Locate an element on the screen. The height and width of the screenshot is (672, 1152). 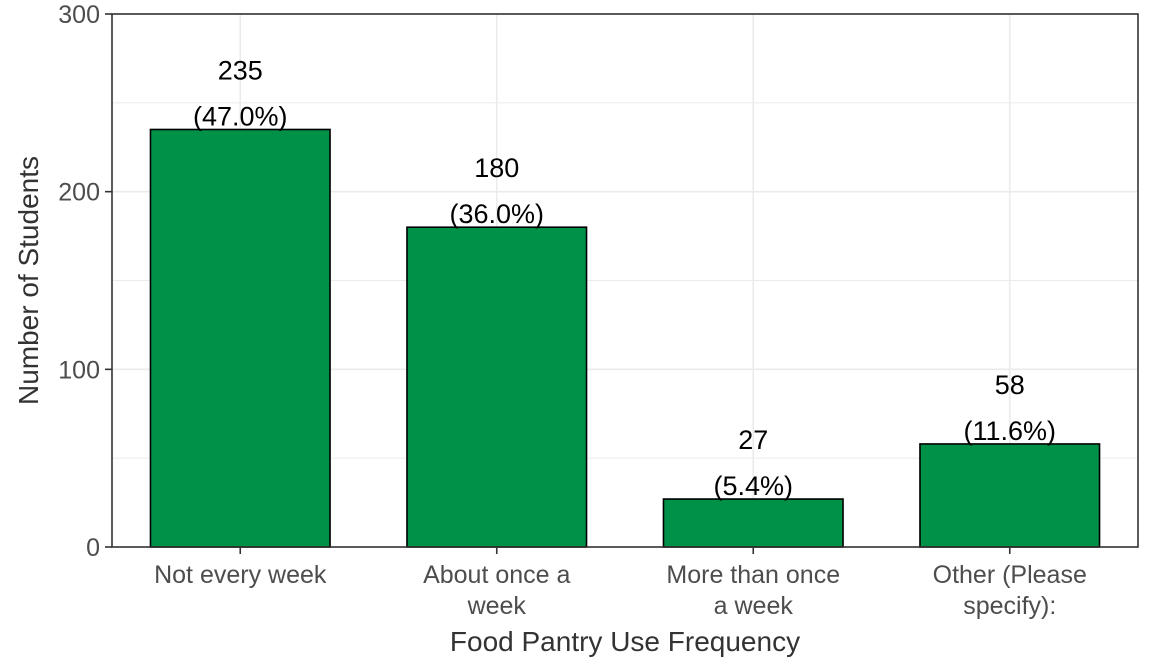
bar-percent-label: (36.0%) is located at coordinates (496, 214).